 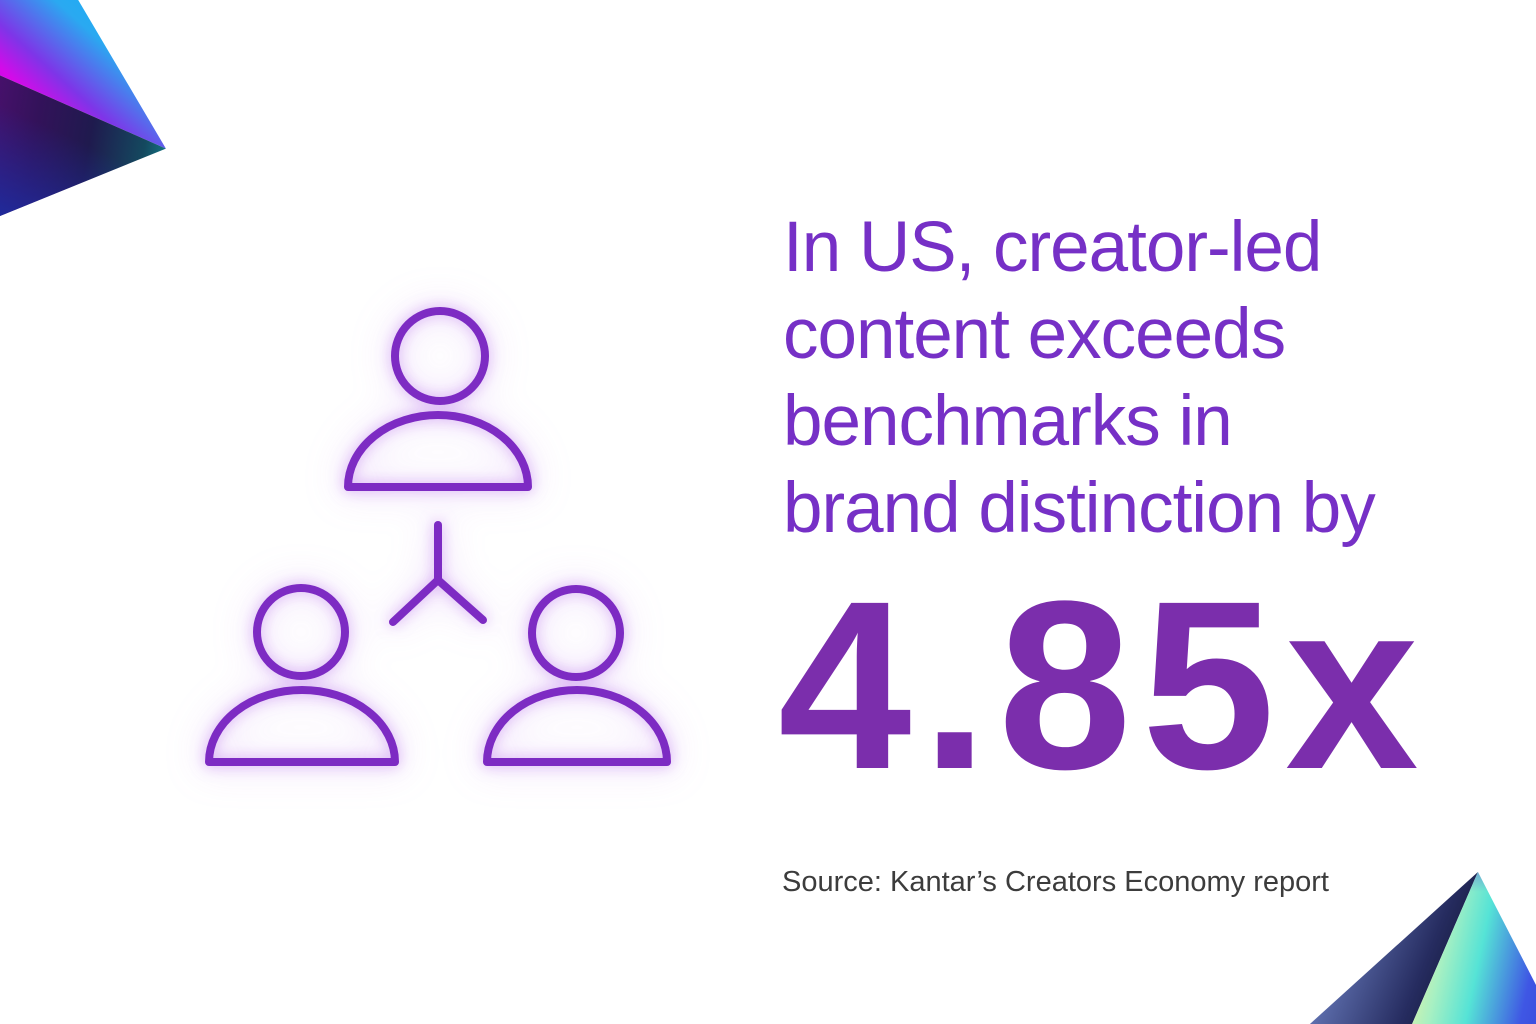 What do you see at coordinates (85, 108) in the screenshot?
I see `top-left-prism-decoration` at bounding box center [85, 108].